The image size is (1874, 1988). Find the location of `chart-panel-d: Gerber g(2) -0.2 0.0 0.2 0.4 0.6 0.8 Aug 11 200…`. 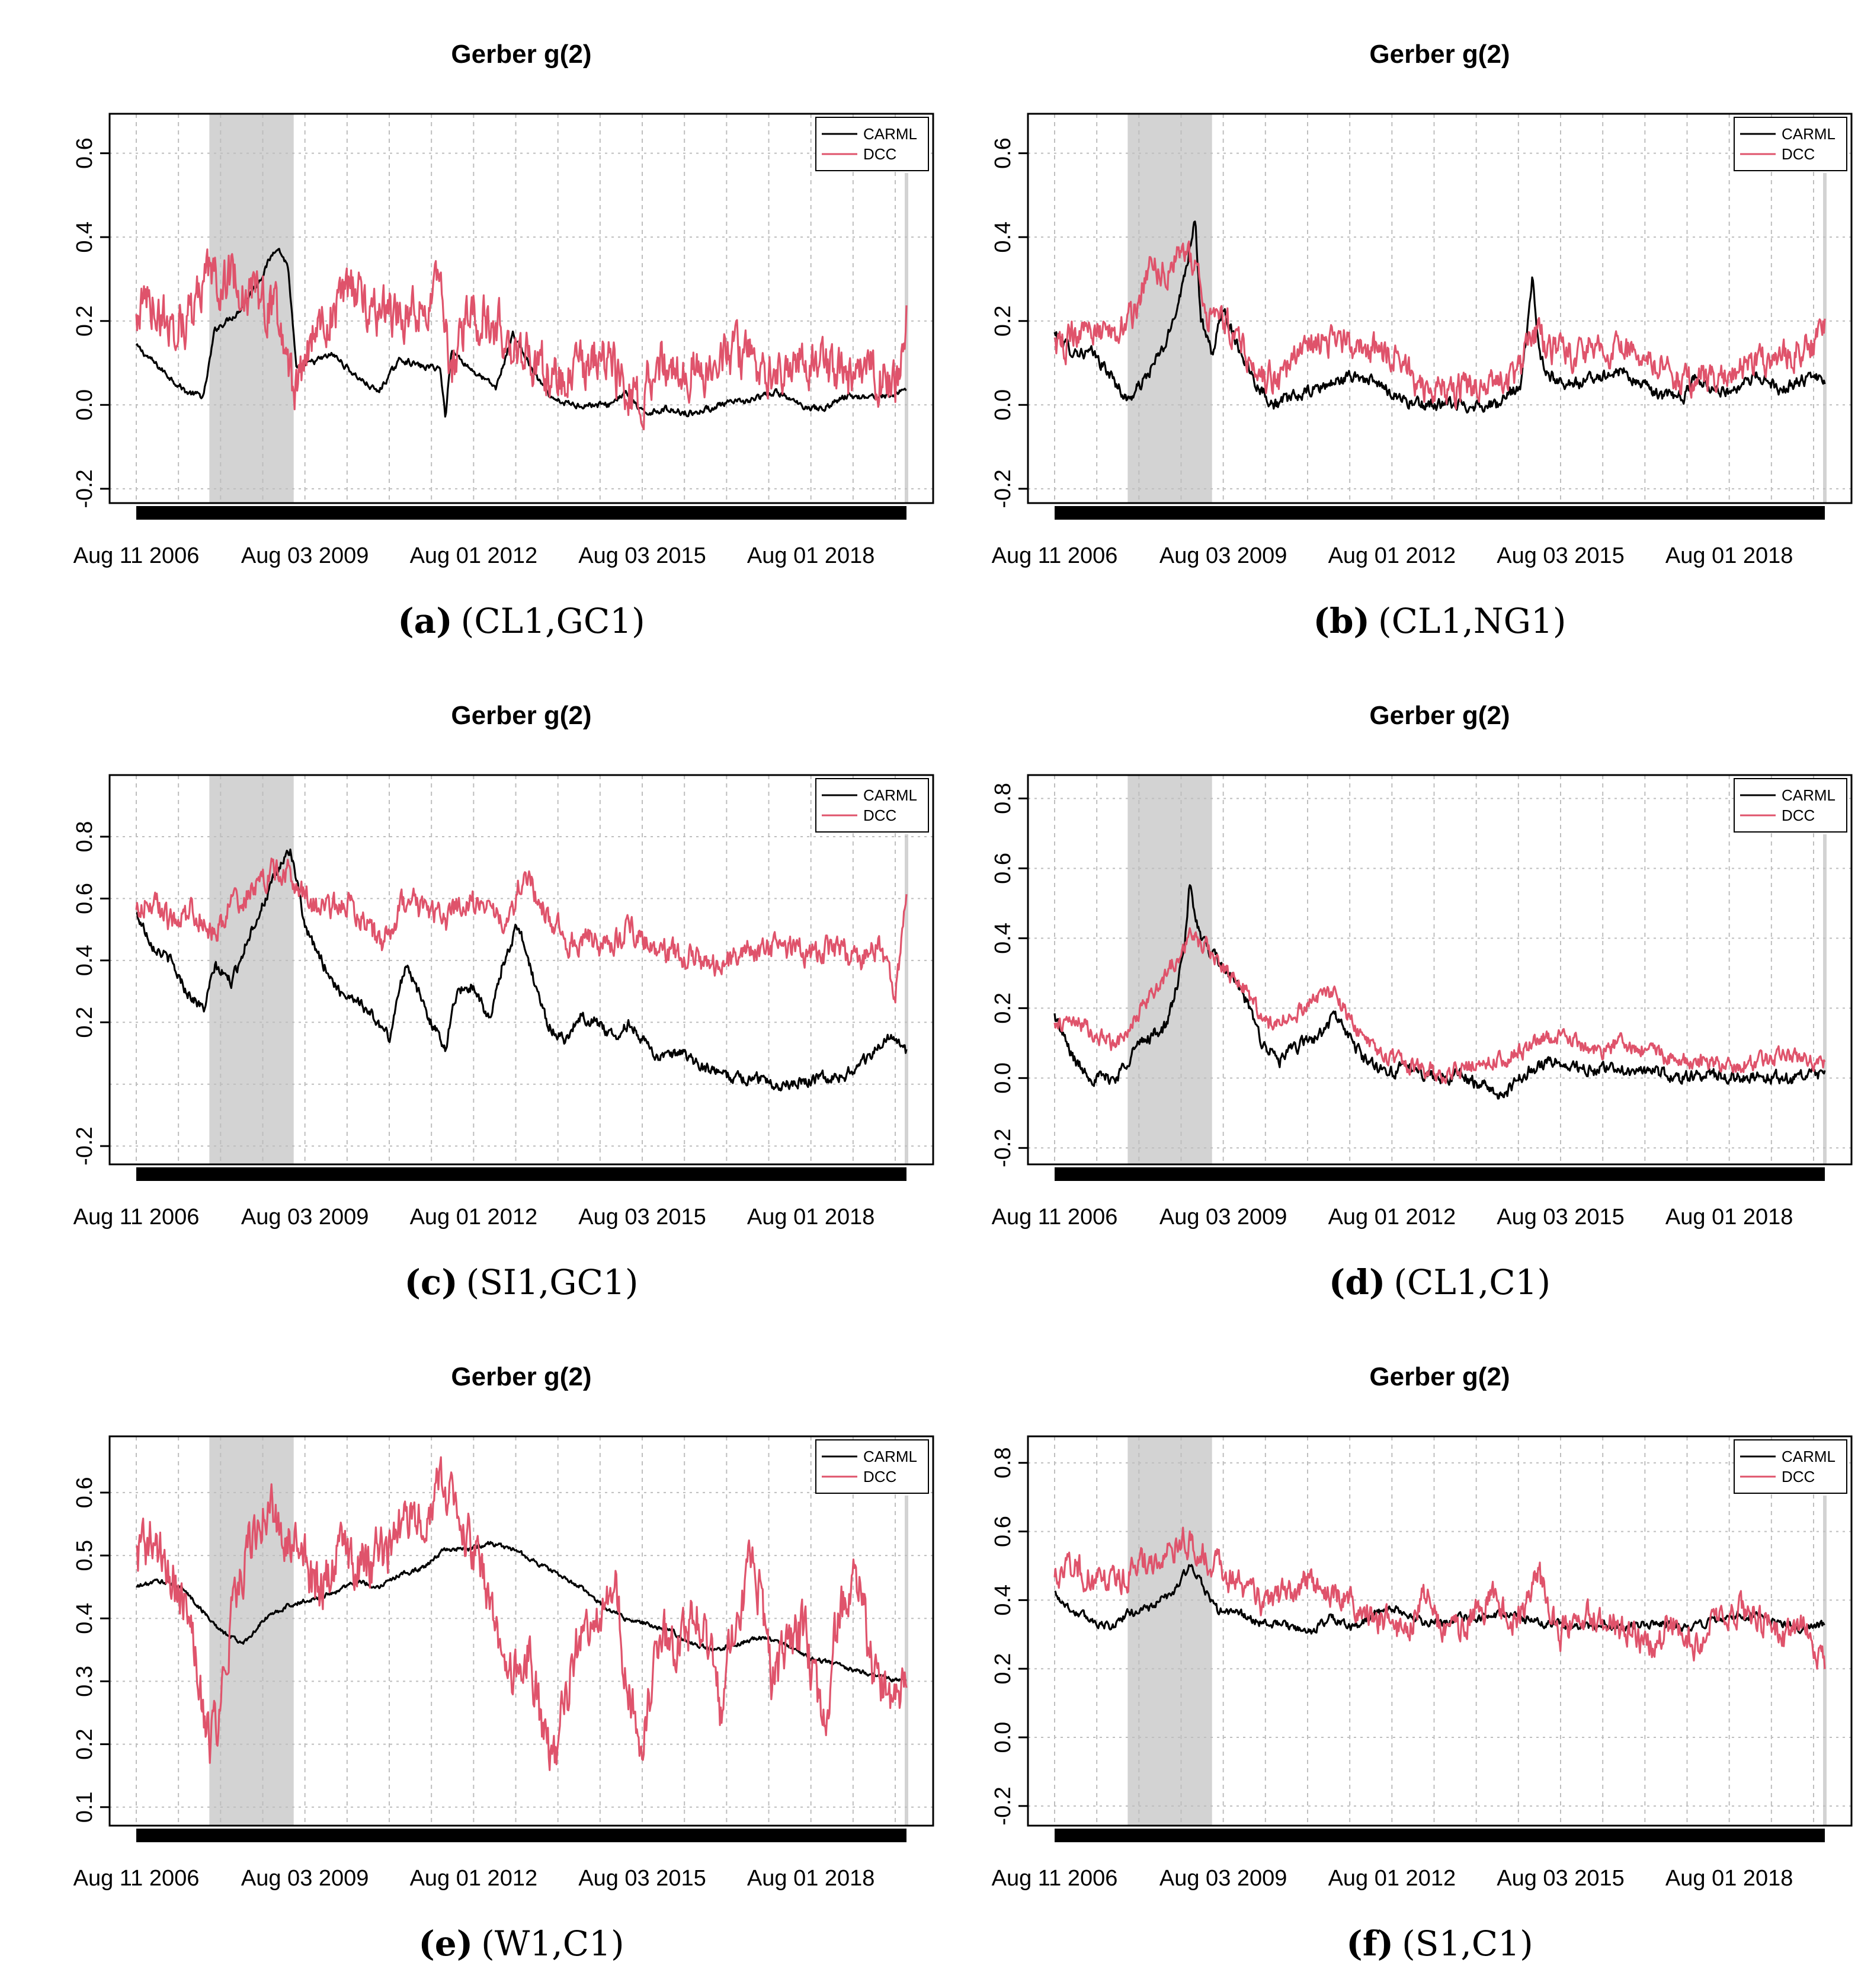

chart-panel-d: Gerber g(2) -0.2 0.0 0.2 0.4 0.6 0.8 Aug 11 200… is located at coordinates (1422, 1001).